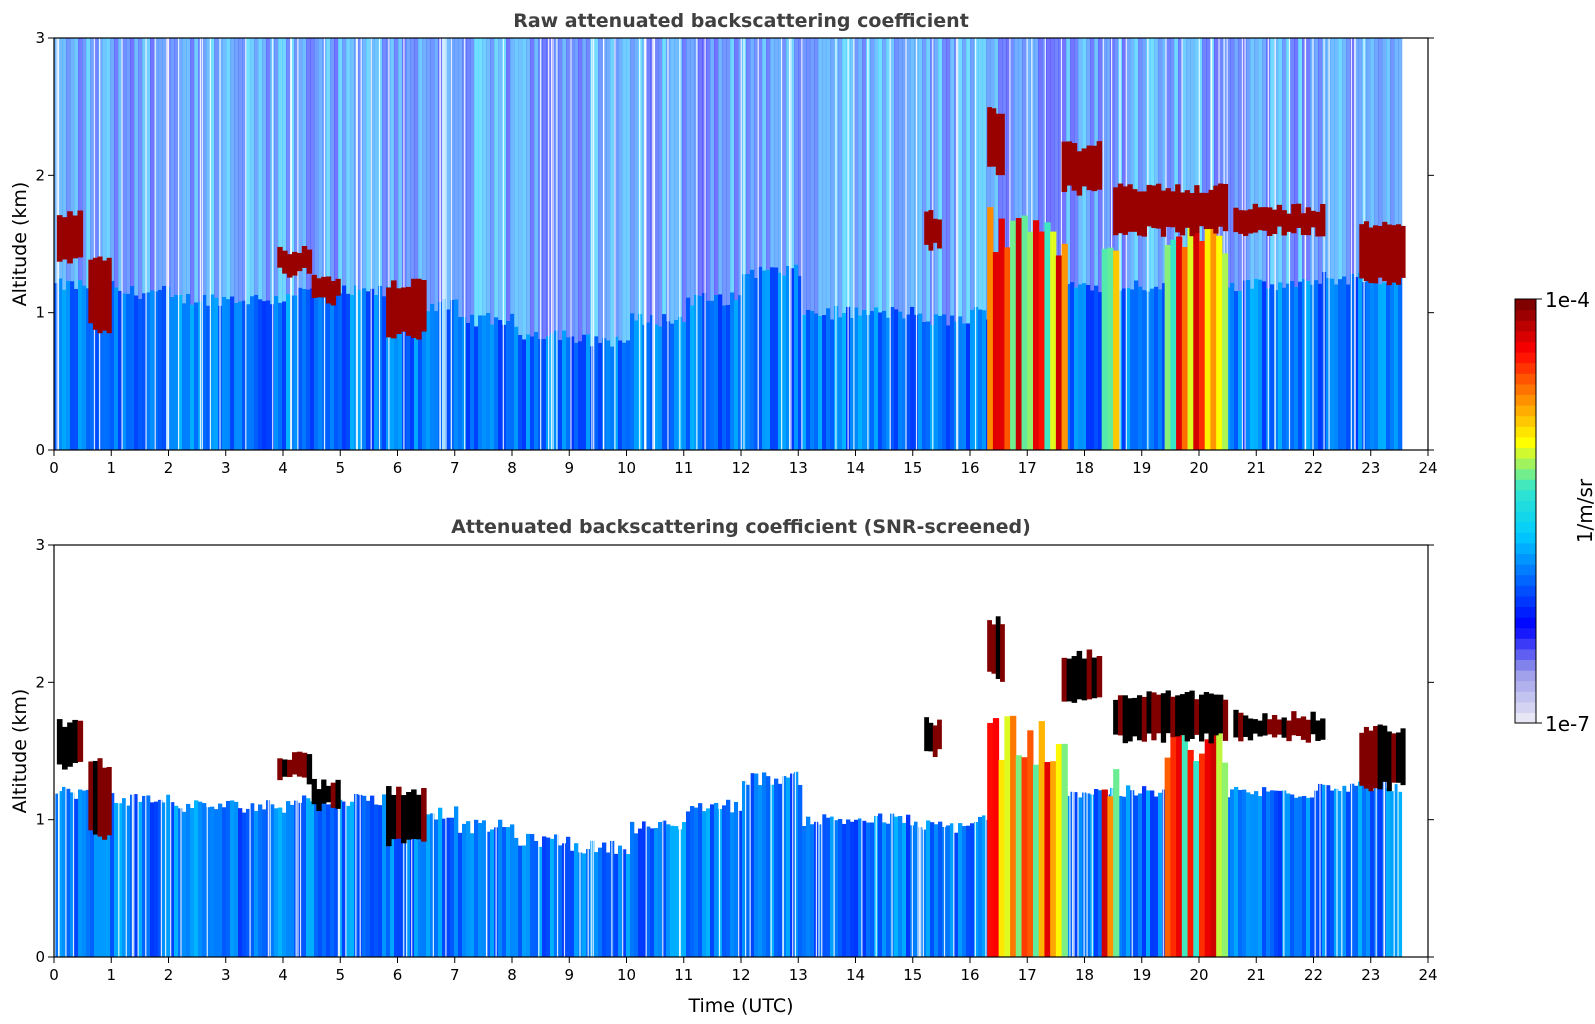 Image resolution: width=1595 pixels, height=1024 pixels. What do you see at coordinates (1427, 975) in the screenshot?
I see `x-tick-label: 24` at bounding box center [1427, 975].